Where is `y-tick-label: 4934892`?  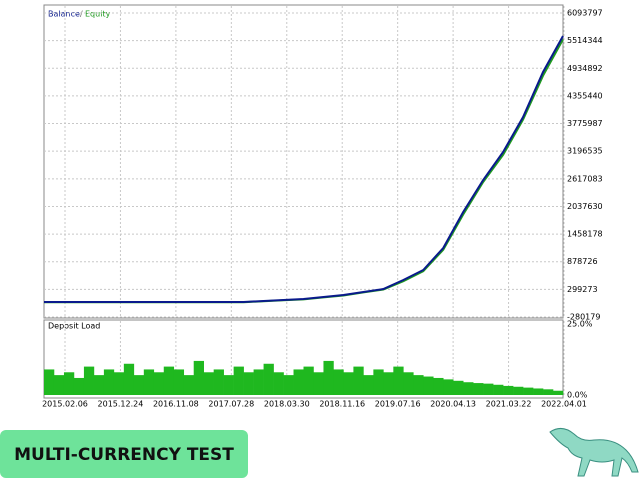
y-tick-label: 4934892 is located at coordinates (585, 68).